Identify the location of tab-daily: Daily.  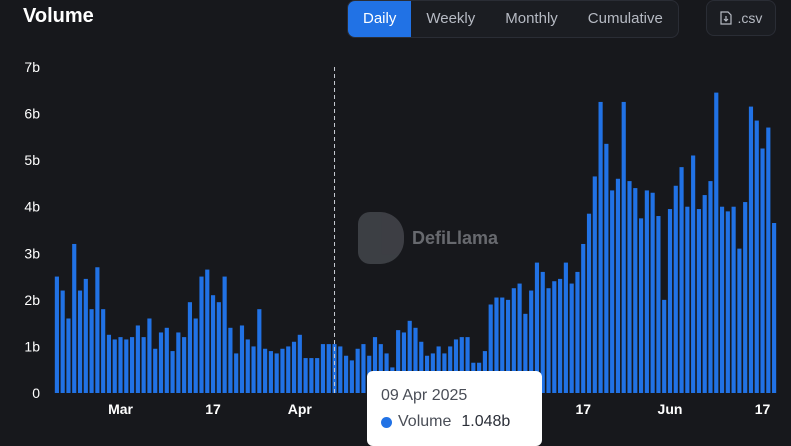
(380, 19).